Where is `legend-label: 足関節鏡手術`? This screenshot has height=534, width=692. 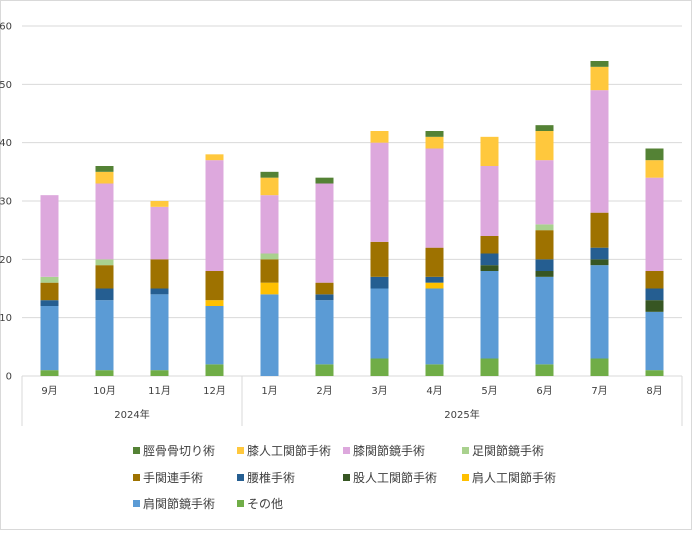
legend-label: 足関節鏡手術 is located at coordinates (508, 450).